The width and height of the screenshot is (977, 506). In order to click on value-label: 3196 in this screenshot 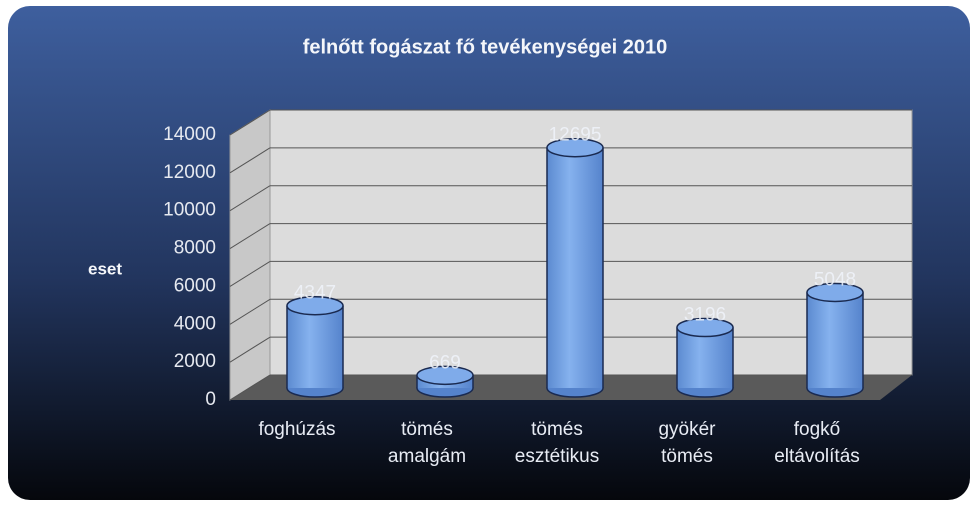, I will do `click(705, 315)`.